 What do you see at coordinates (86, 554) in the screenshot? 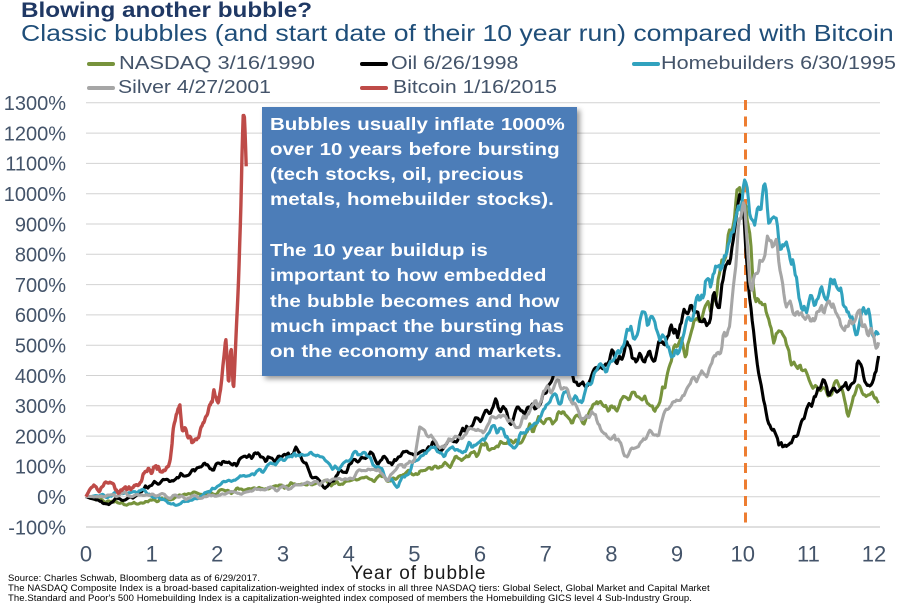
I see `svg-text: 0` at bounding box center [86, 554].